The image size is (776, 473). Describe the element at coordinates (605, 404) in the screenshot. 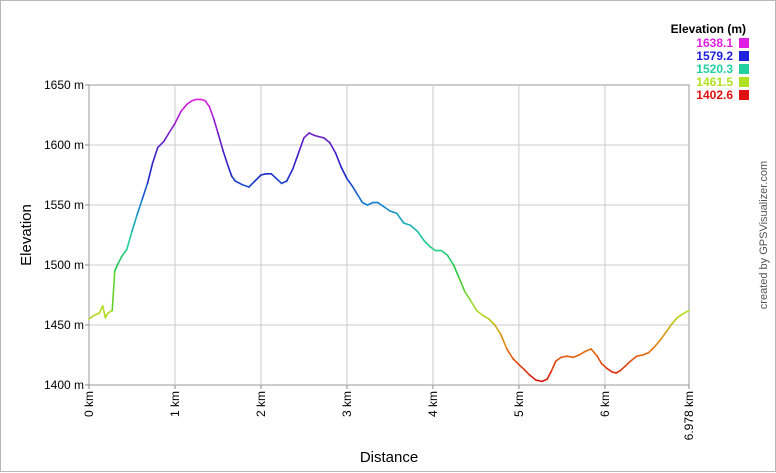

I see `x-tick-label: 6 km` at that location.